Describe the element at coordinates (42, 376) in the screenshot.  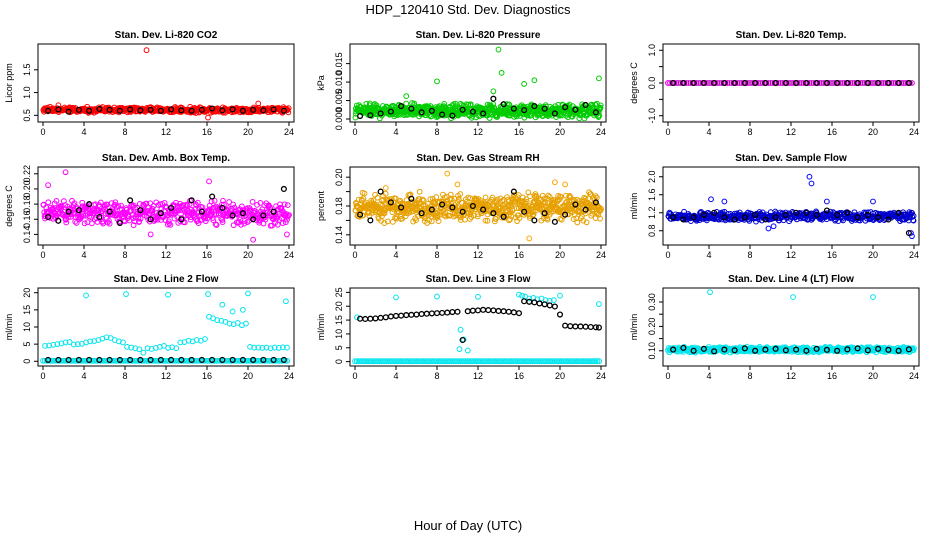
I see `x-tick-label: 0` at that location.